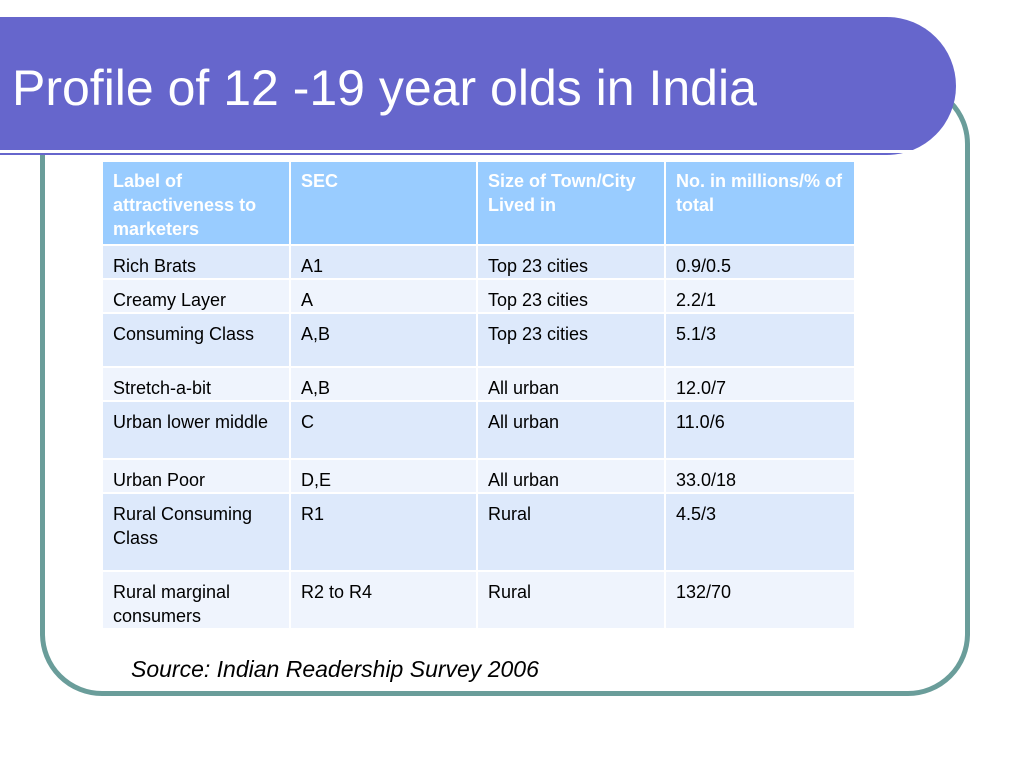 The image size is (1024, 768). I want to click on table-row: Stretch-a-bit A,B All urban 12.0/7, so click(478, 384).